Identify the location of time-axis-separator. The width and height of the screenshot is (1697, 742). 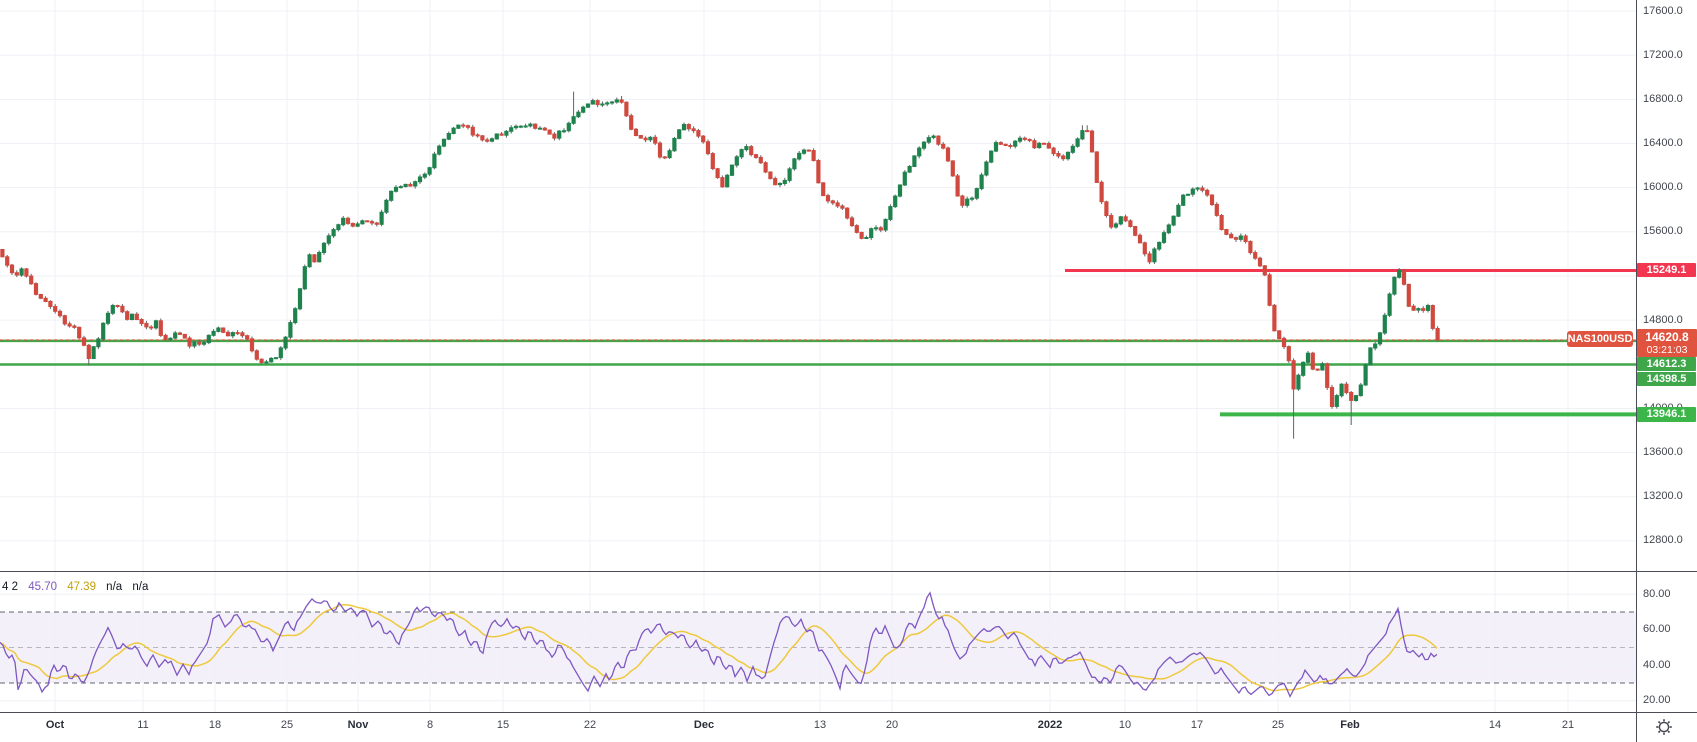
(848, 712).